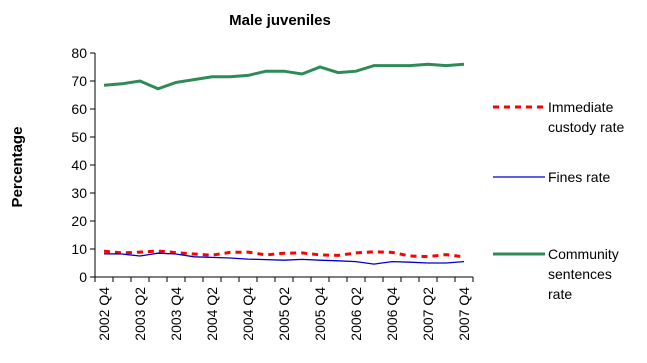 The height and width of the screenshot is (363, 647). Describe the element at coordinates (212, 314) in the screenshot. I see `x-tick-label: 2004 Q2` at that location.